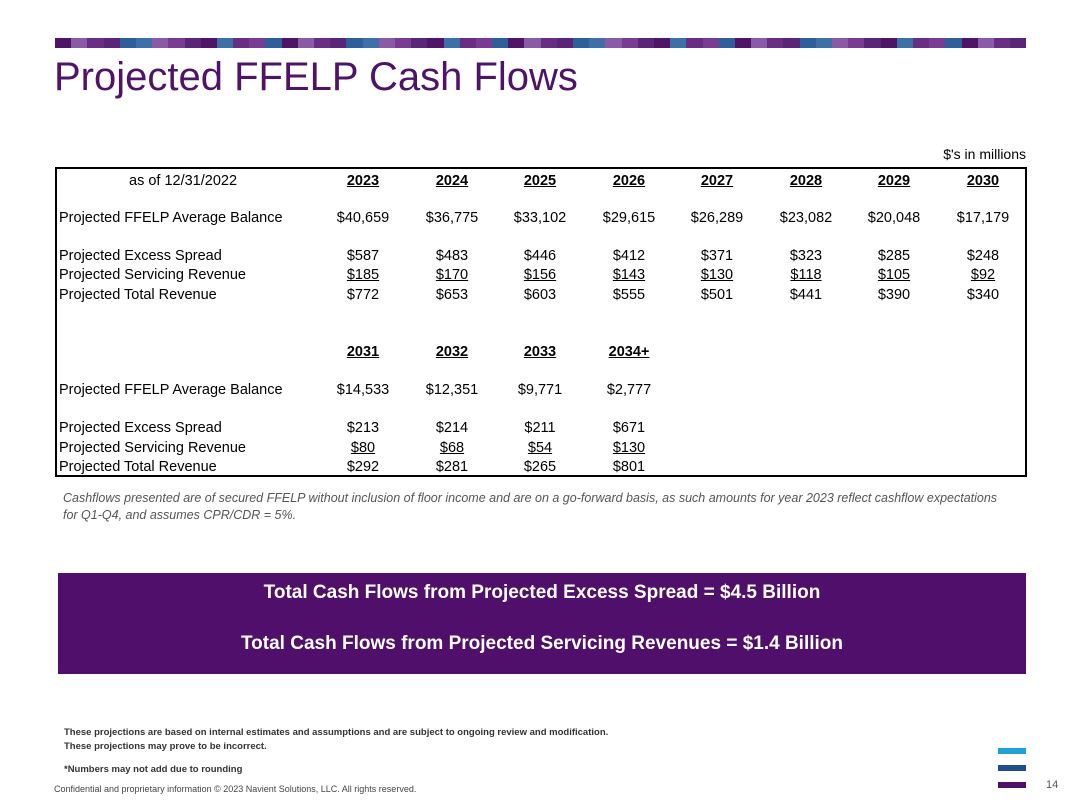 The width and height of the screenshot is (1080, 810). Describe the element at coordinates (983, 275) in the screenshot. I see `table-cell-value: $92` at that location.